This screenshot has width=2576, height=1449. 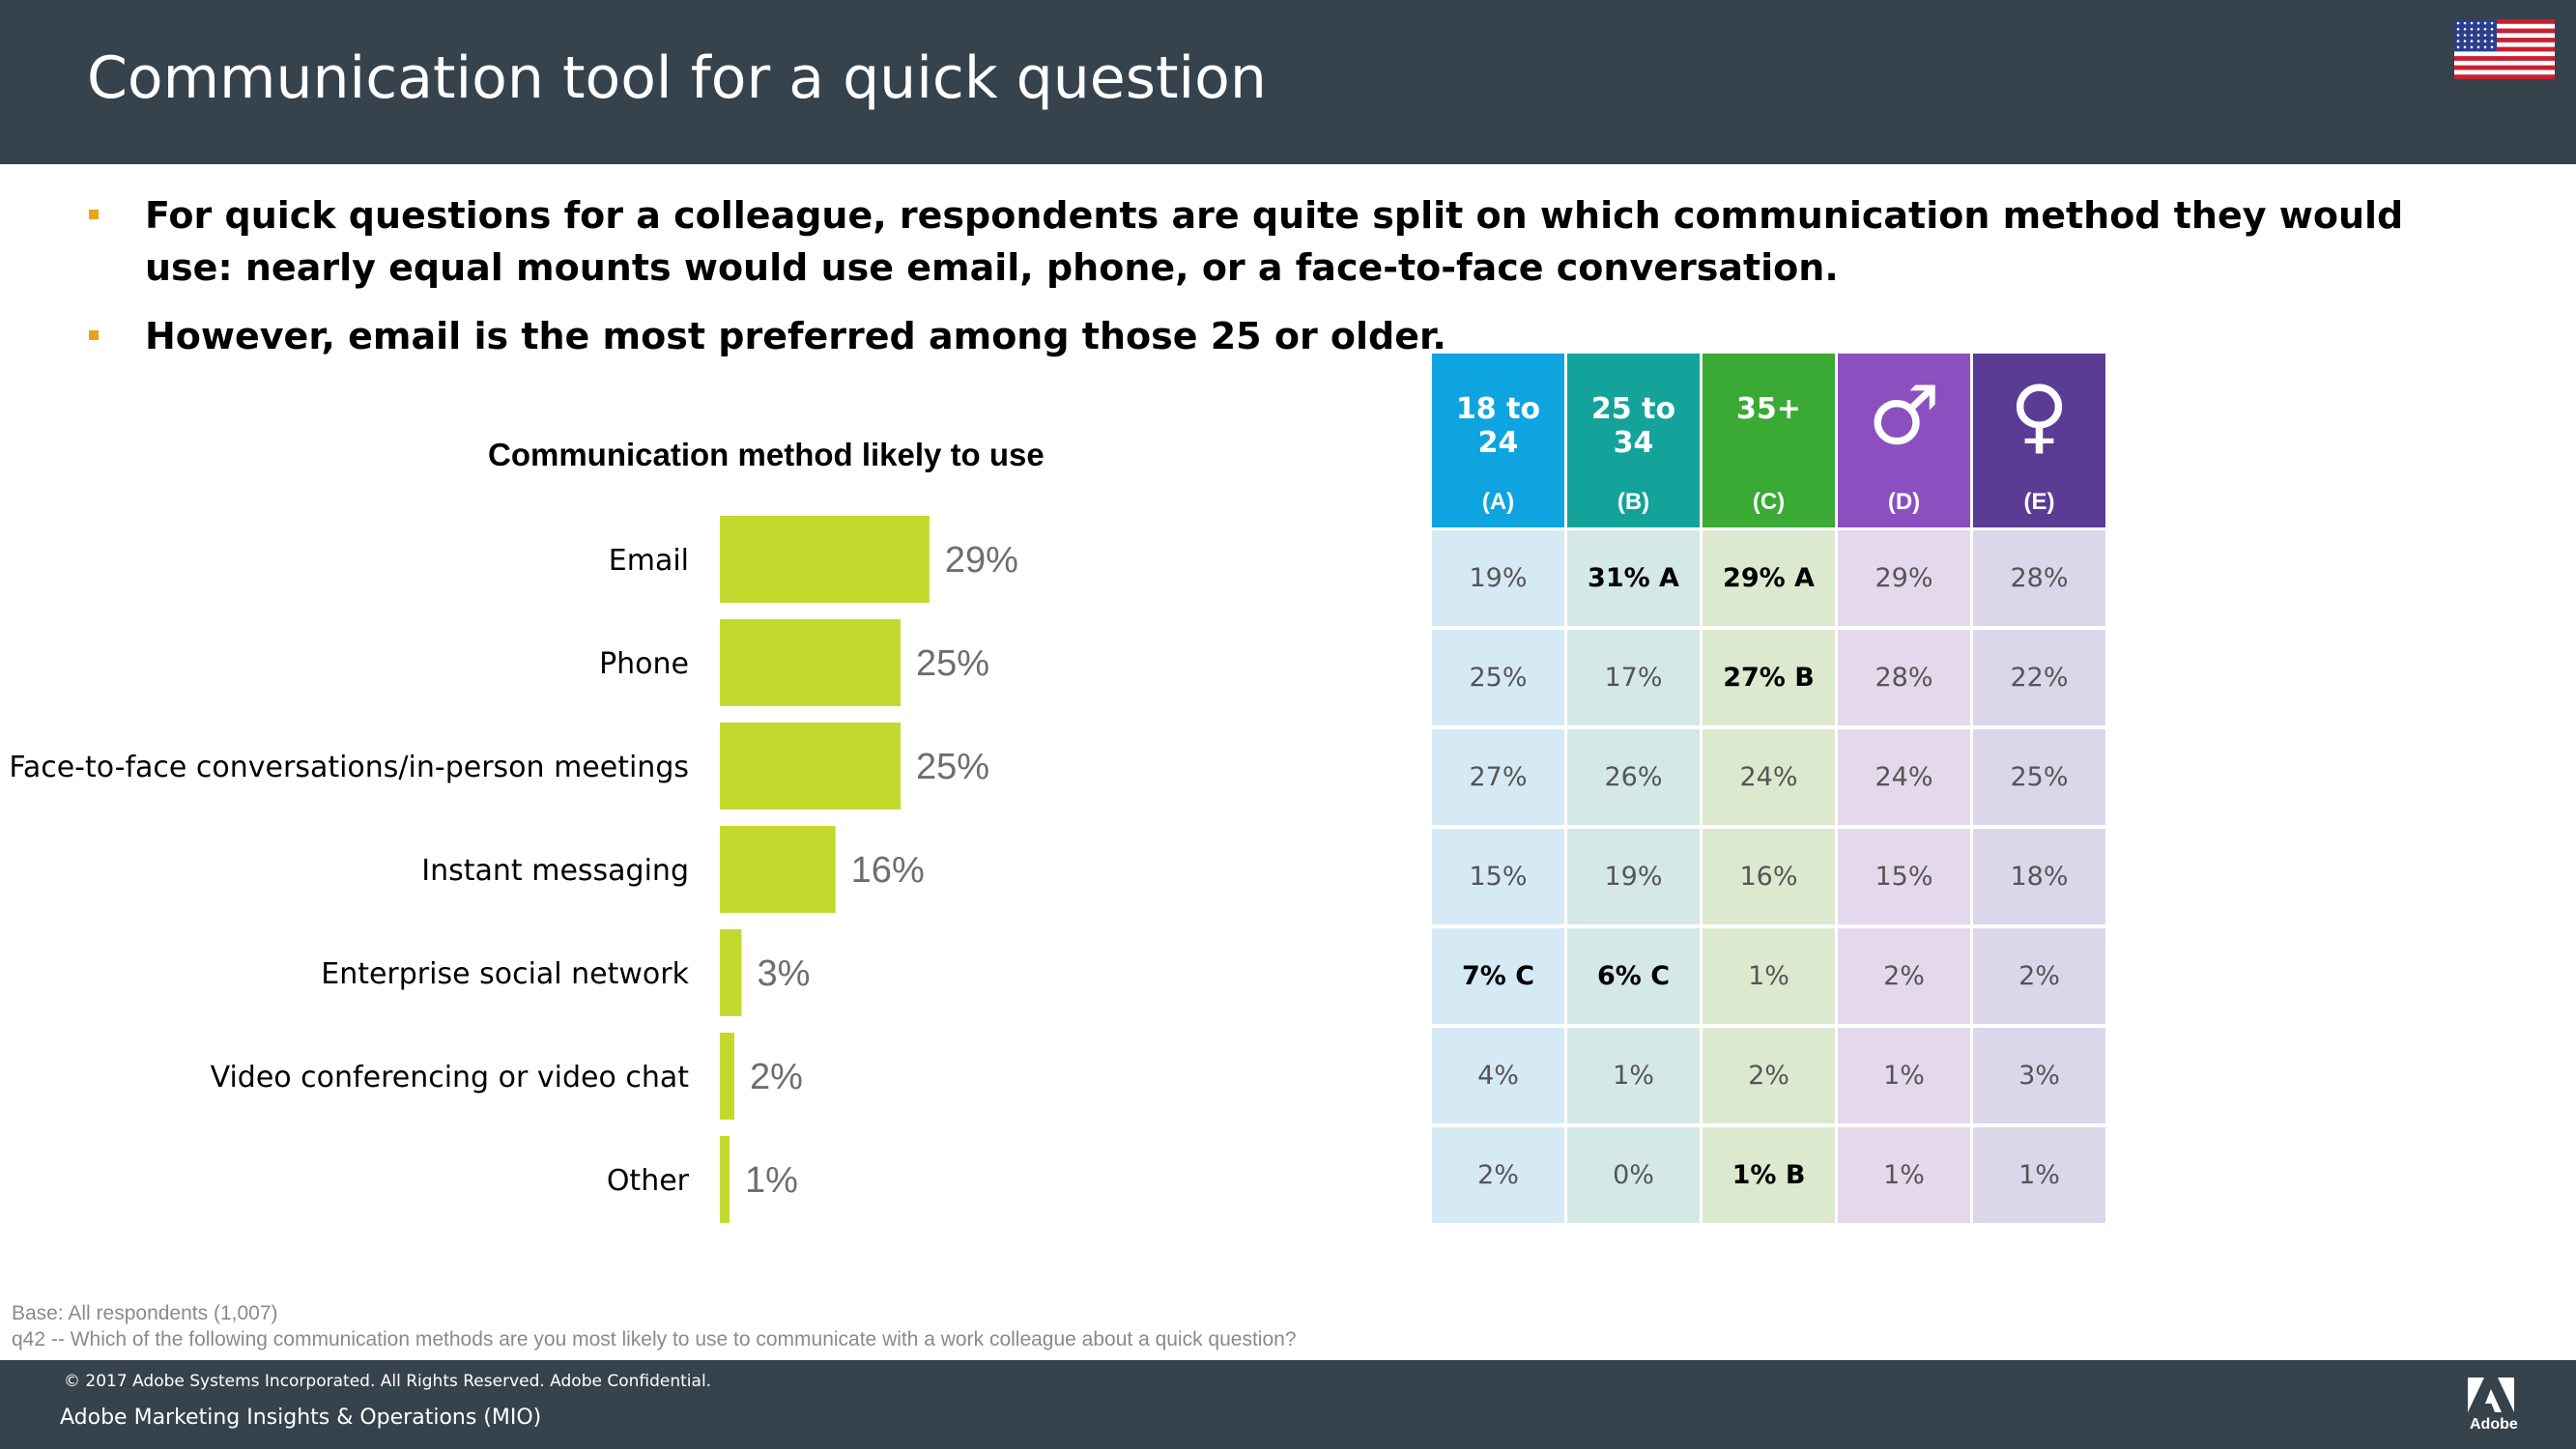 What do you see at coordinates (1634, 777) in the screenshot?
I see `table-cell: 26%` at bounding box center [1634, 777].